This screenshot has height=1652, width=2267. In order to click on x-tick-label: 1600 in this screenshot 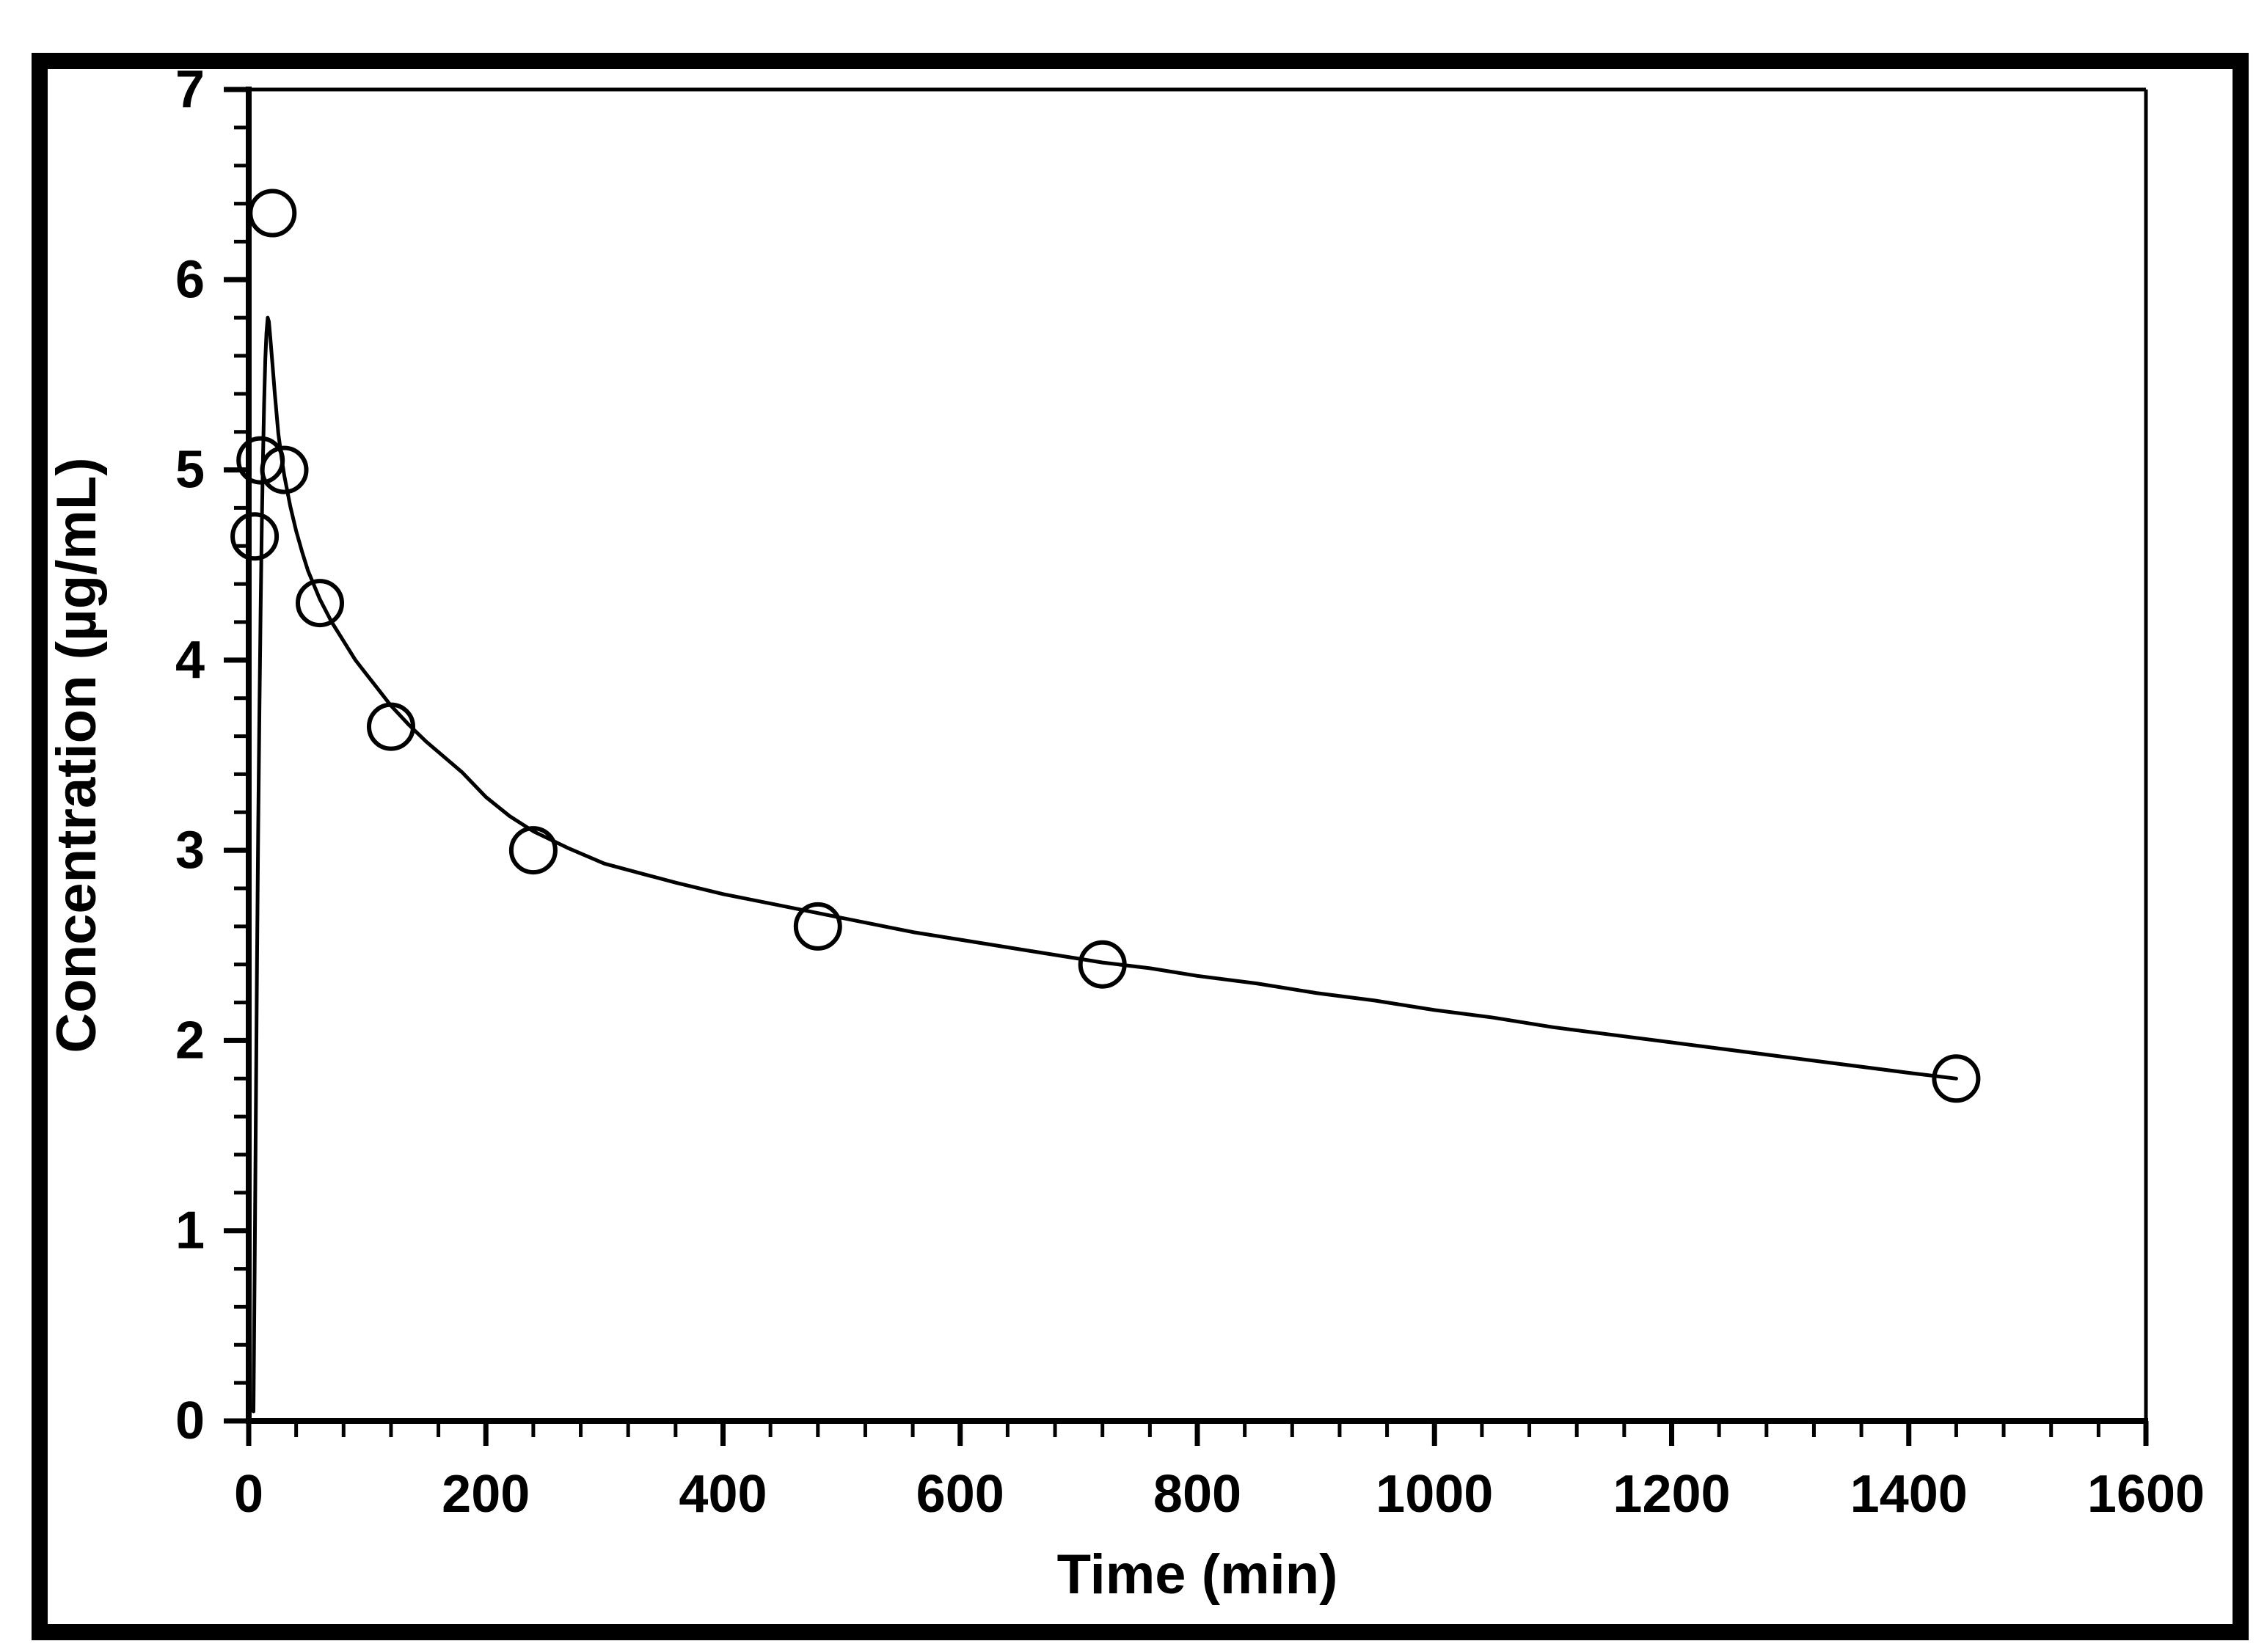, I will do `click(2146, 1494)`.